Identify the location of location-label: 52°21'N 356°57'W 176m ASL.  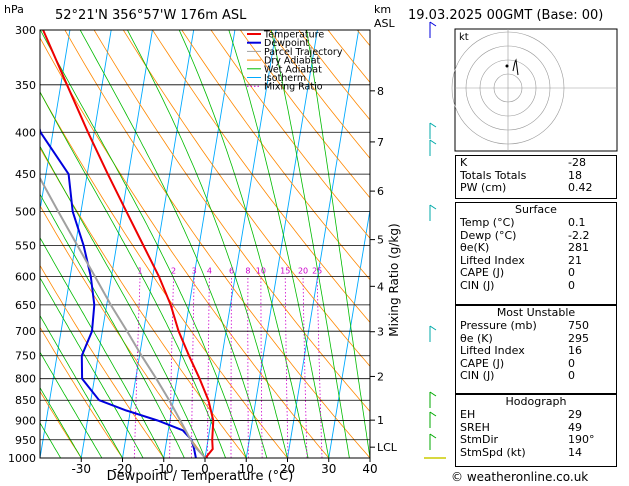
(151, 15).